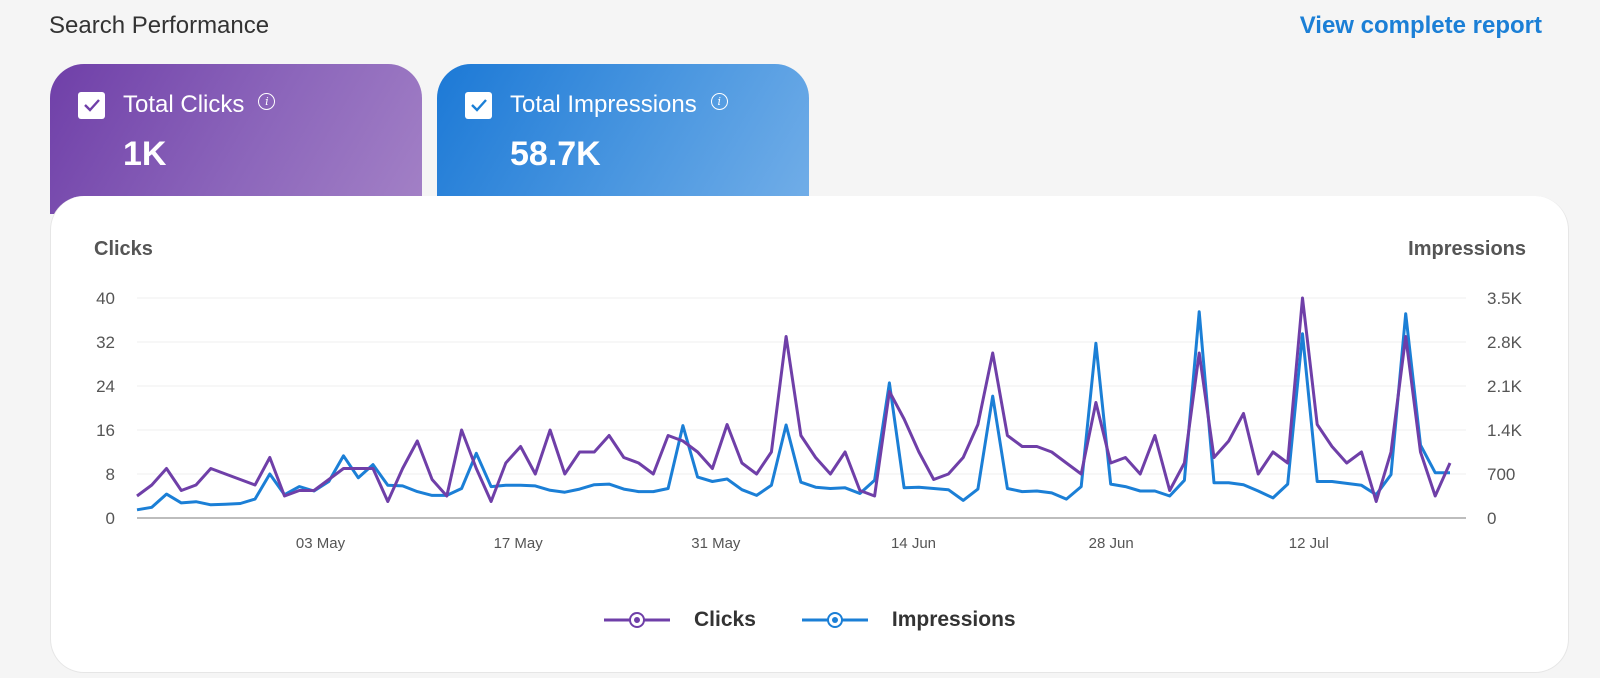 The height and width of the screenshot is (678, 1600). What do you see at coordinates (123, 249) in the screenshot?
I see `left-axis-title: Clicks` at bounding box center [123, 249].